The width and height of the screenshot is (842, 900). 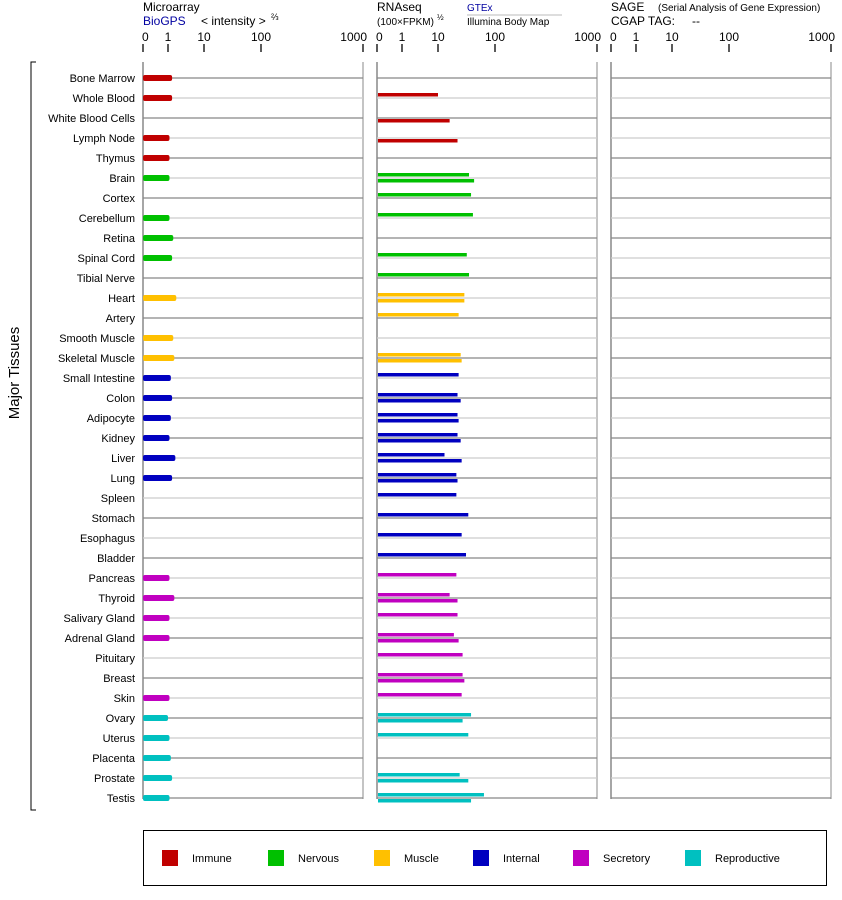 I want to click on tissue-label: Breast, so click(x=119, y=679).